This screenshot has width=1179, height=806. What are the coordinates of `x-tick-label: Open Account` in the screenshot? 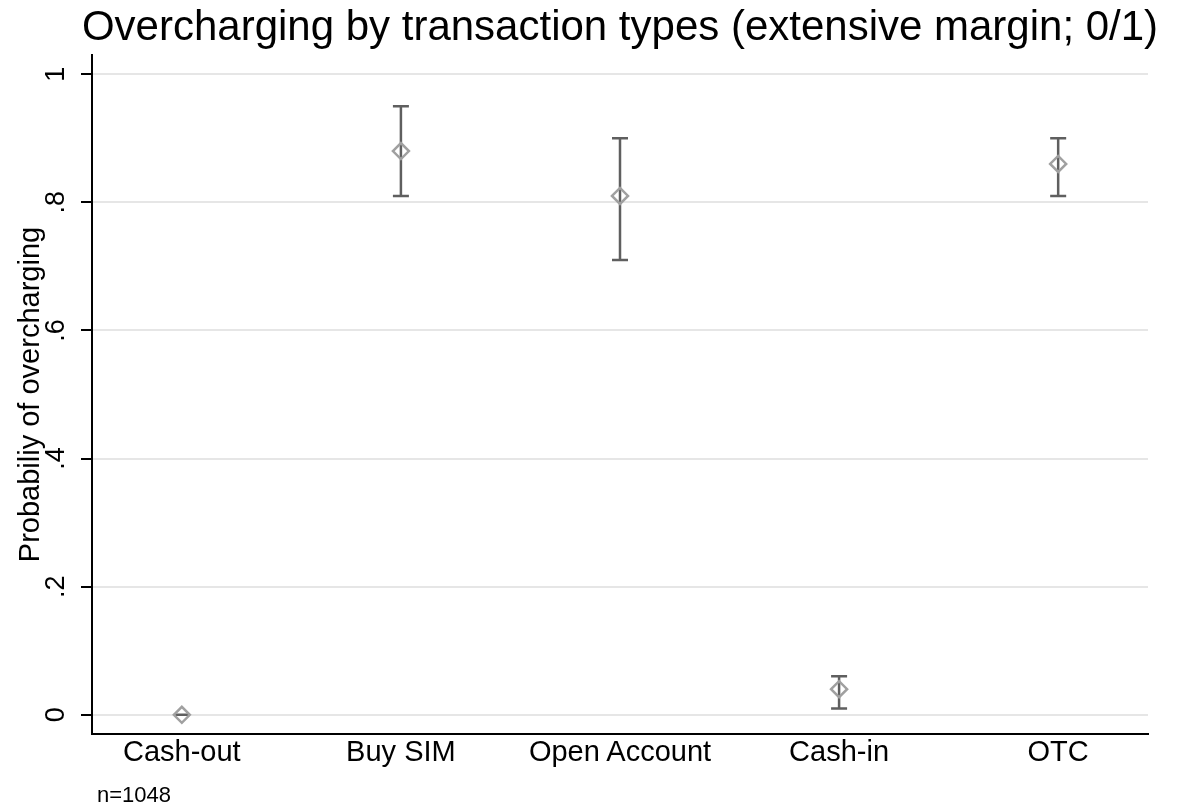 It's located at (620, 751).